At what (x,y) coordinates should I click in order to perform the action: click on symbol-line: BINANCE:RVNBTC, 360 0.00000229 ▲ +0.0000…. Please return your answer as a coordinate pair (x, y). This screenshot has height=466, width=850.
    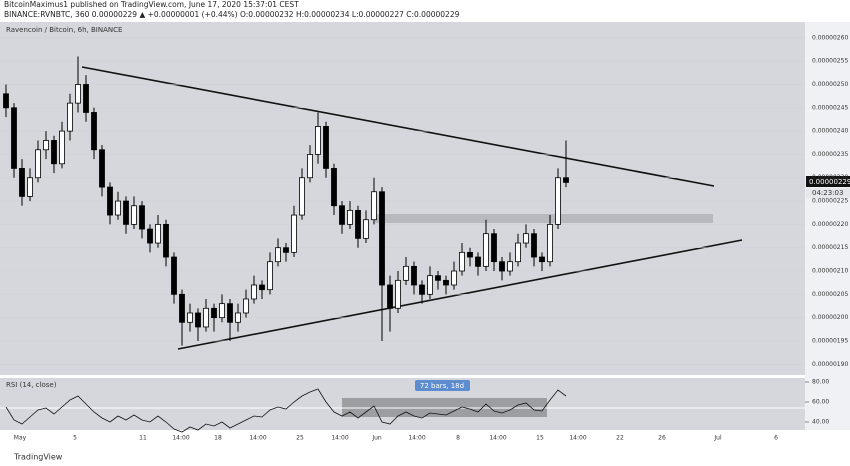
    Looking at the image, I should click on (232, 14).